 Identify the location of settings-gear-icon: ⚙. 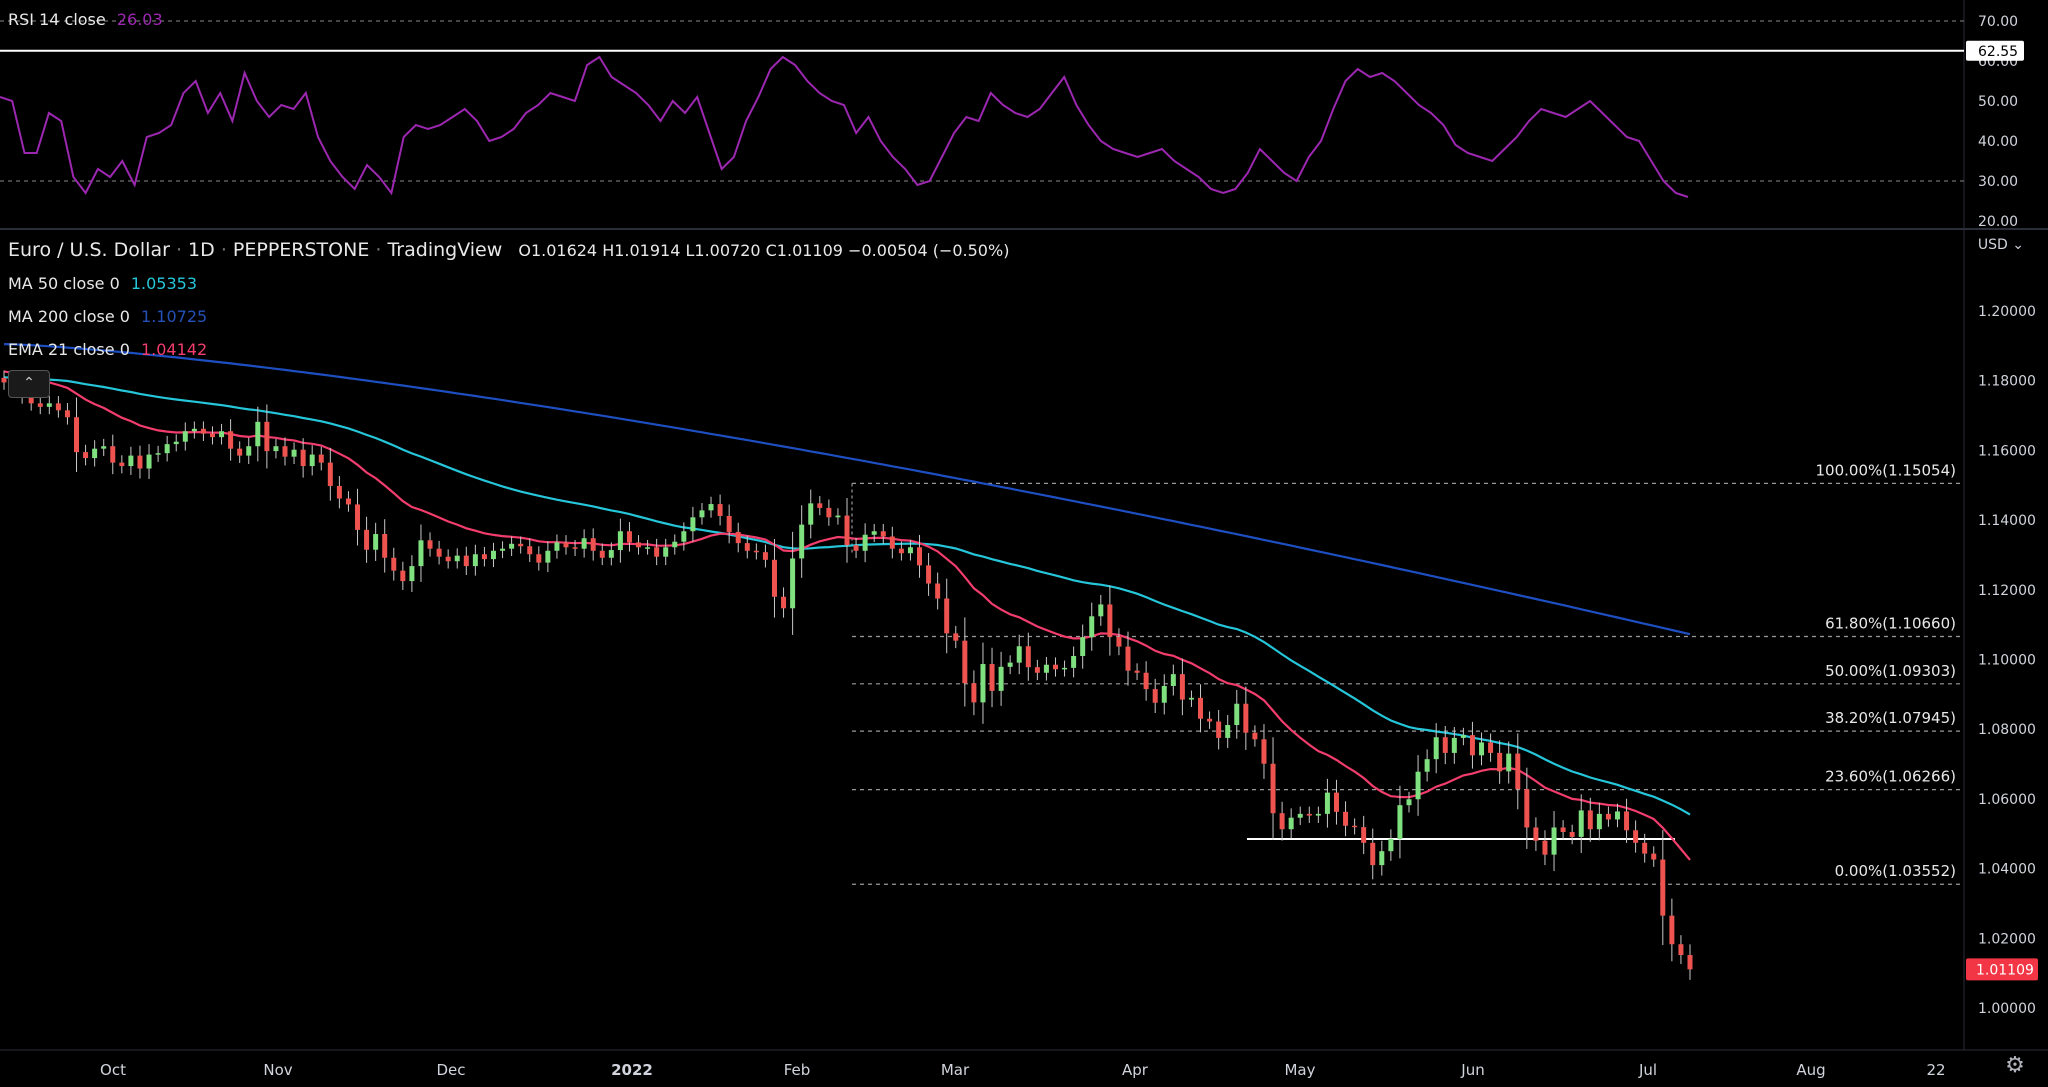
(2015, 1065).